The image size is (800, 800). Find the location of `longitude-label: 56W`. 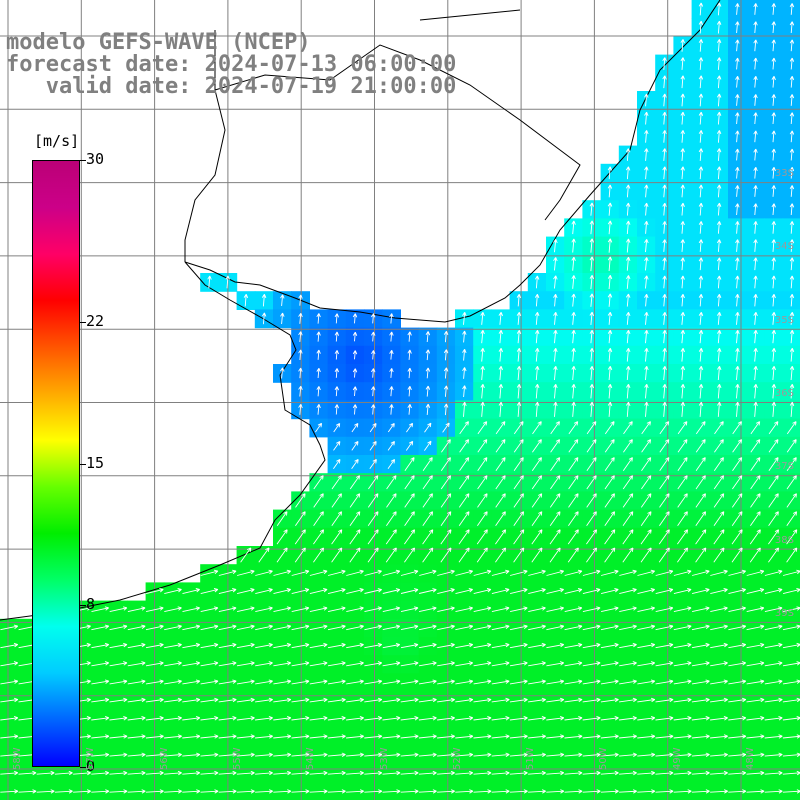

longitude-label: 56W is located at coordinates (164, 758).